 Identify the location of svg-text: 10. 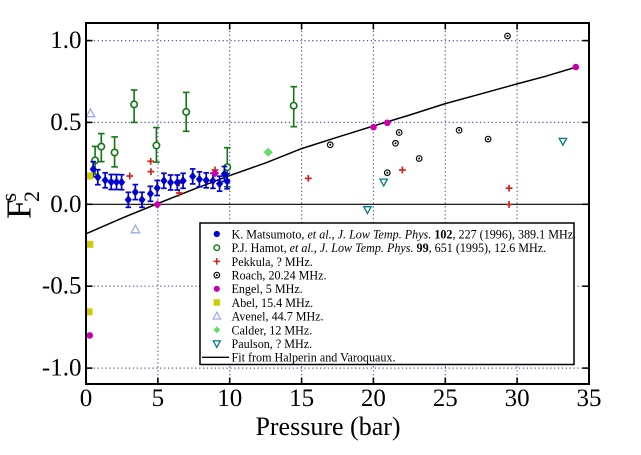
(229, 398).